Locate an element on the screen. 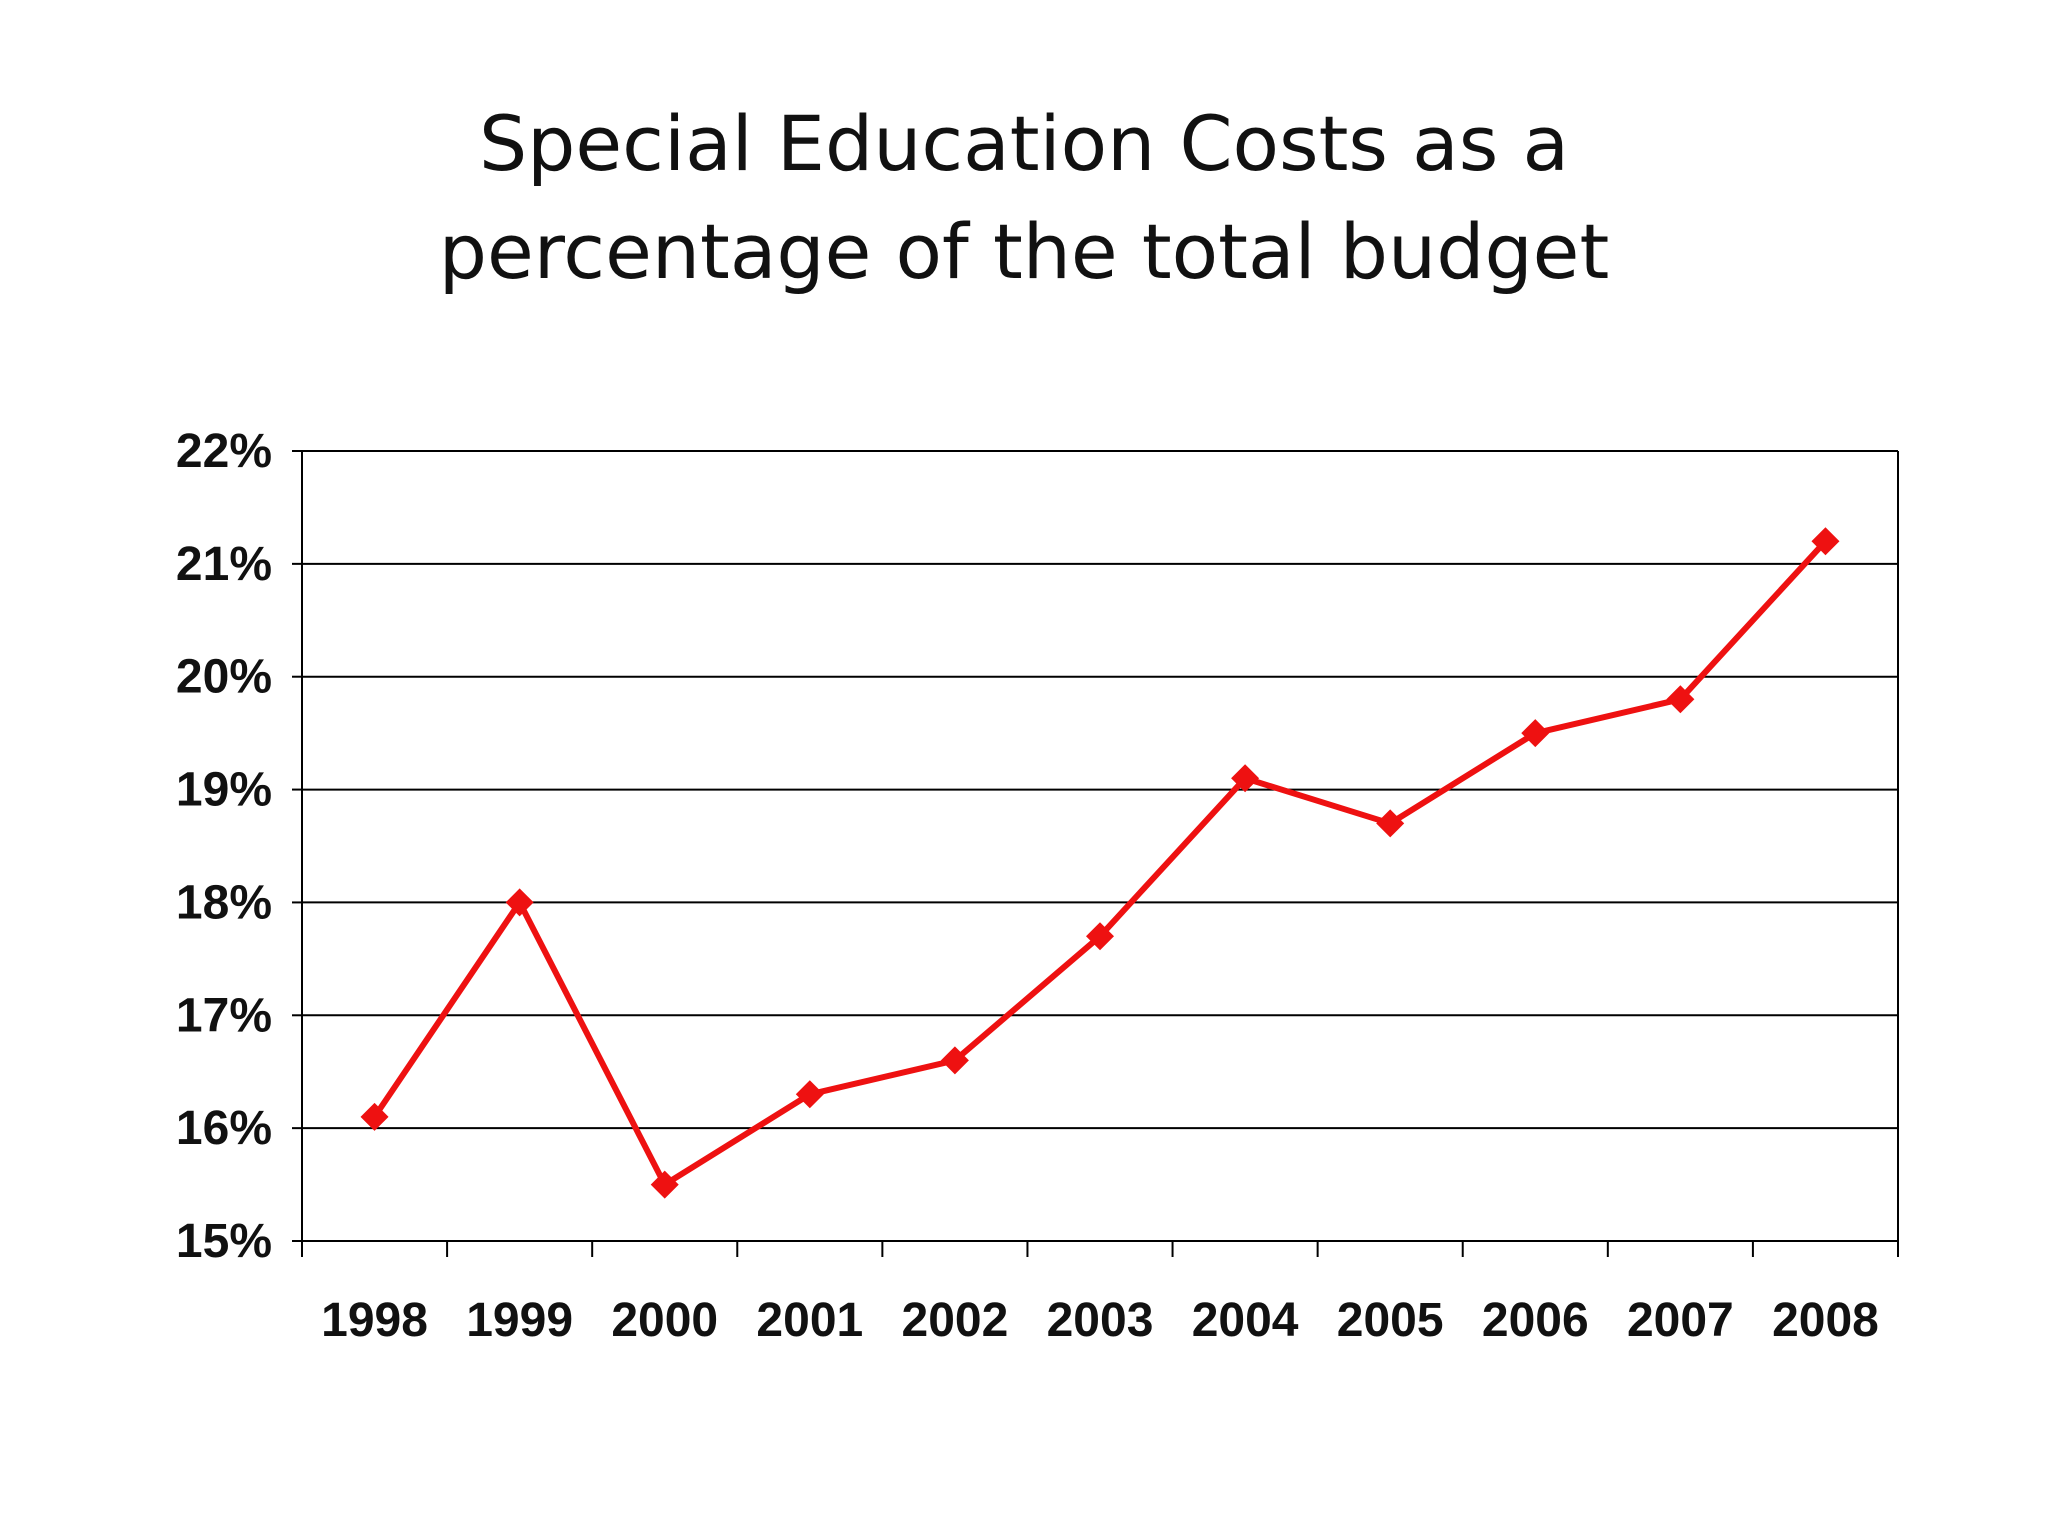 This screenshot has width=2048, height=1536. x-tick-label: 1998 is located at coordinates (374, 1320).